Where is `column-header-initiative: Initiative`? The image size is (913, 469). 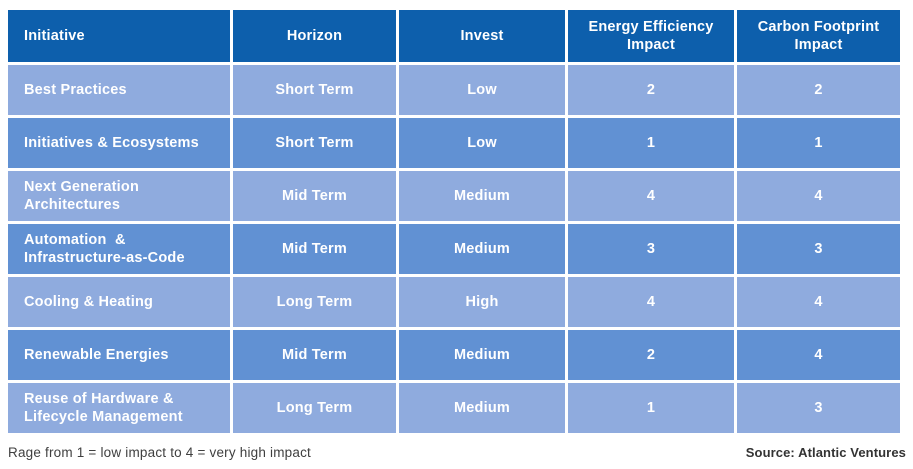
column-header-initiative: Initiative is located at coordinates (119, 36).